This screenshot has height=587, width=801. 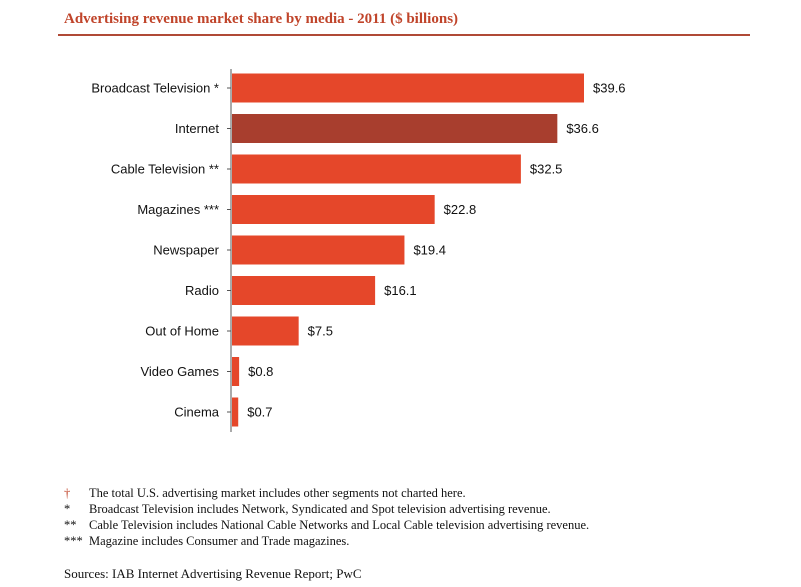 I want to click on category-label: Cinema, so click(x=197, y=412).